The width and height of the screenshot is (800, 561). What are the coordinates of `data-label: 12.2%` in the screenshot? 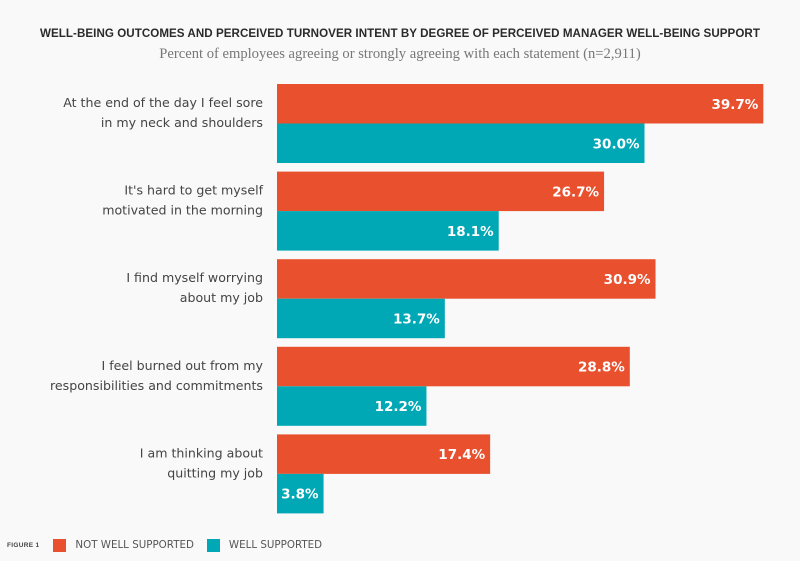 It's located at (398, 407).